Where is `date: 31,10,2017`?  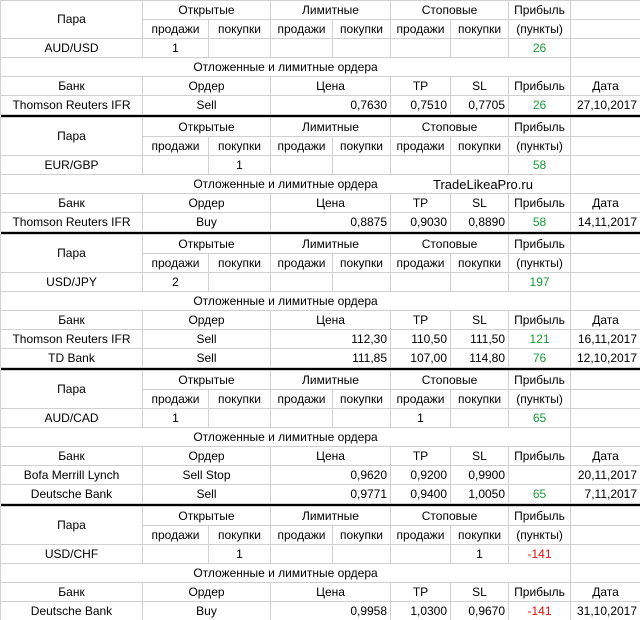
date: 31,10,2017 is located at coordinates (605, 610).